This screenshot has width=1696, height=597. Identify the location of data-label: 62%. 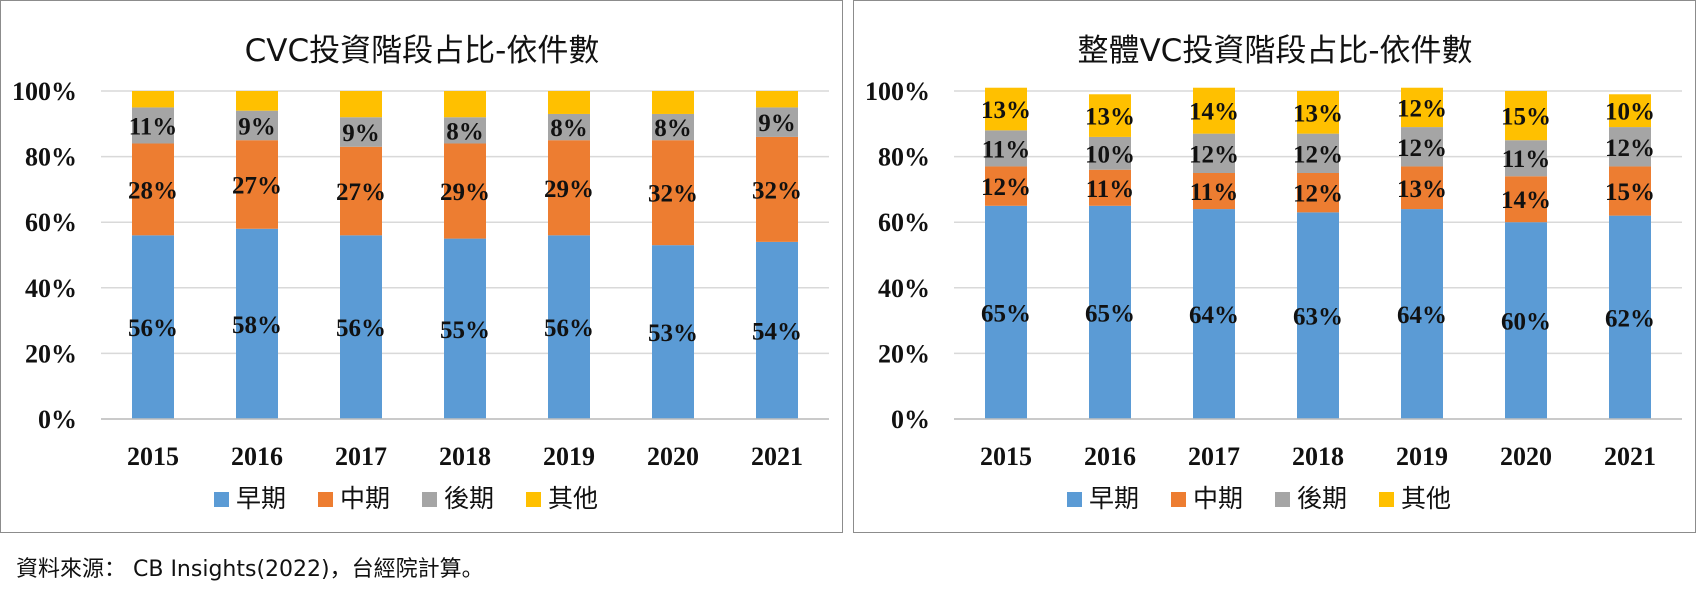
(1630, 318).